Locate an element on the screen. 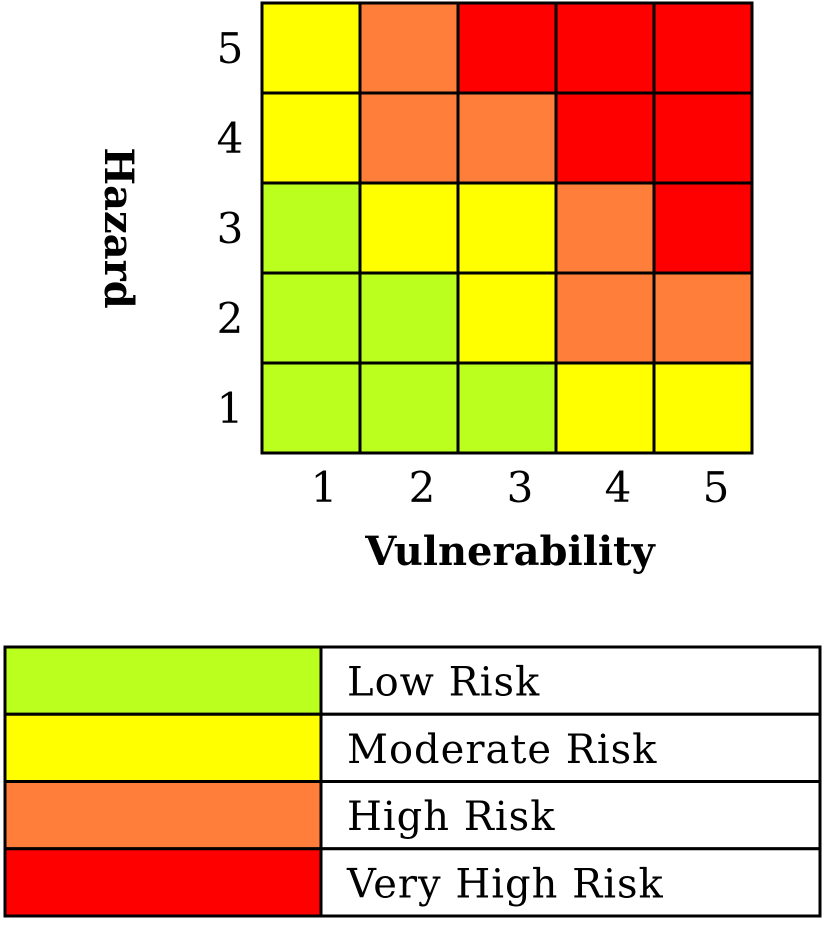  x-tick-label: 3 is located at coordinates (520, 487).